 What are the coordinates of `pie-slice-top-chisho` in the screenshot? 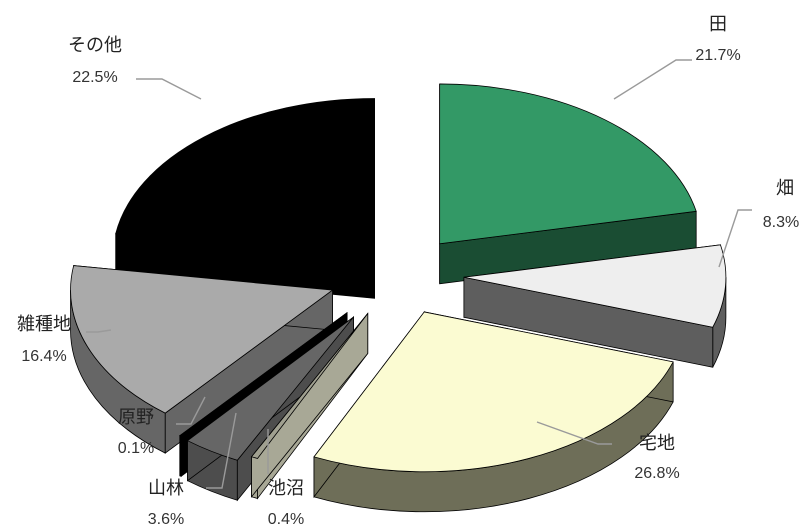 It's located at (309, 386).